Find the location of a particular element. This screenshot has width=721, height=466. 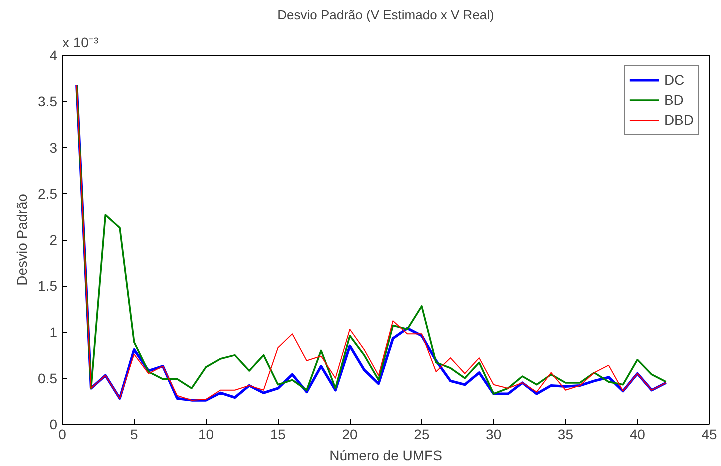

x-tick-label: 40 is located at coordinates (638, 434).